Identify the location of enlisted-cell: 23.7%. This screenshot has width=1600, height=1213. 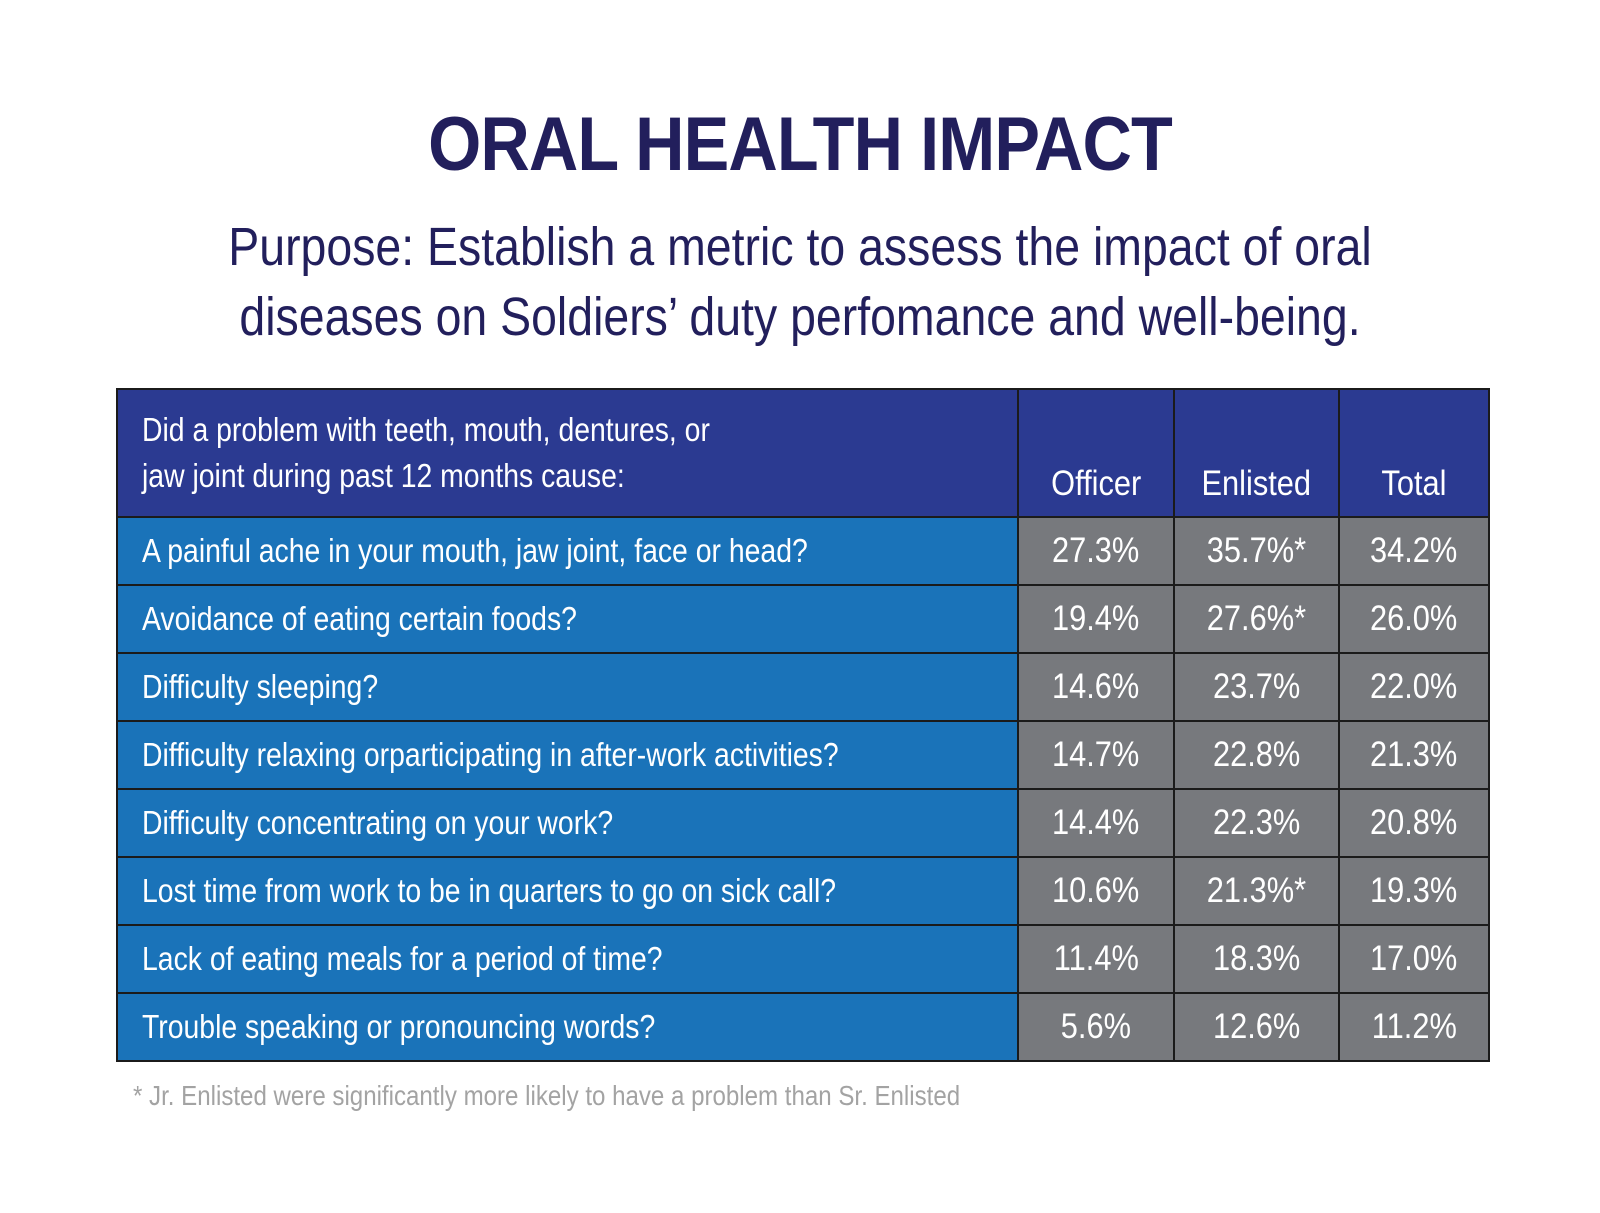
(1255, 687).